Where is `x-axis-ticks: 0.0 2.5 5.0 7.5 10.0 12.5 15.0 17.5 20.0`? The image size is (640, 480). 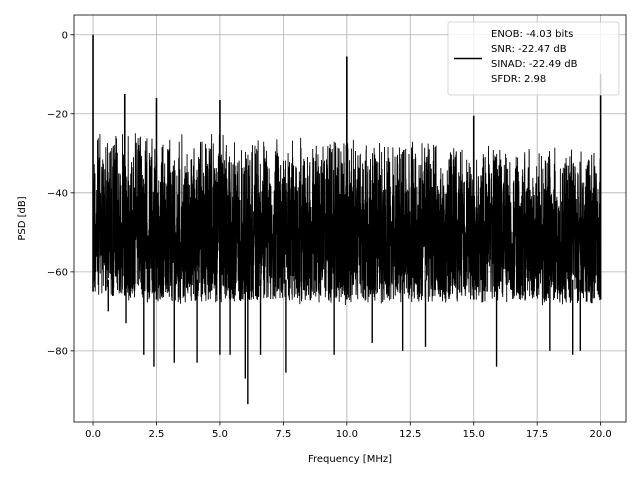 x-axis-ticks: 0.0 2.5 5.0 7.5 10.0 12.5 15.0 17.5 20.0 is located at coordinates (348, 431).